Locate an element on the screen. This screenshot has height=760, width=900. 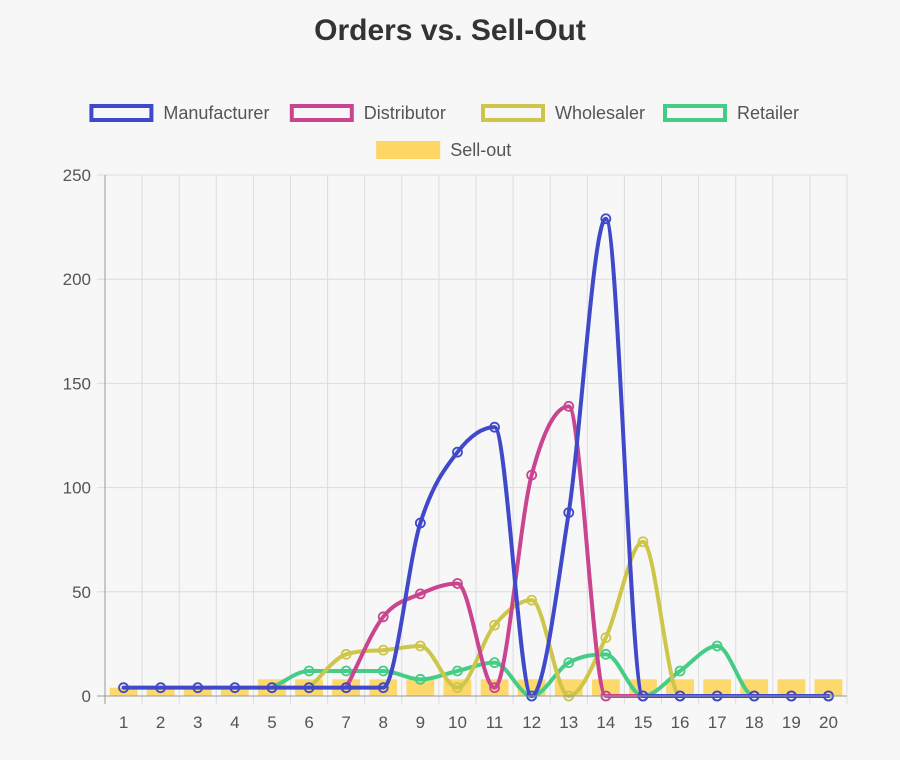
x-tick-label: 20 is located at coordinates (828, 722).